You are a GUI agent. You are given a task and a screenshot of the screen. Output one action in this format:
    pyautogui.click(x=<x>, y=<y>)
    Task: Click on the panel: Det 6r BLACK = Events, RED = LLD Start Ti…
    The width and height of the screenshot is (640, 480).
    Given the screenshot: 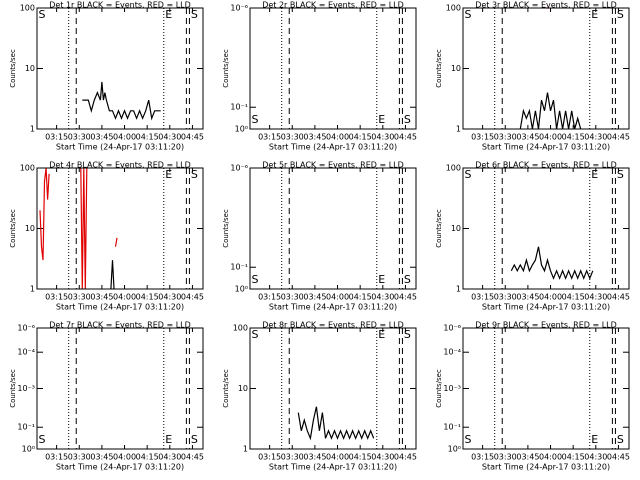 What is the action you would take?
    pyautogui.click(x=532, y=236)
    